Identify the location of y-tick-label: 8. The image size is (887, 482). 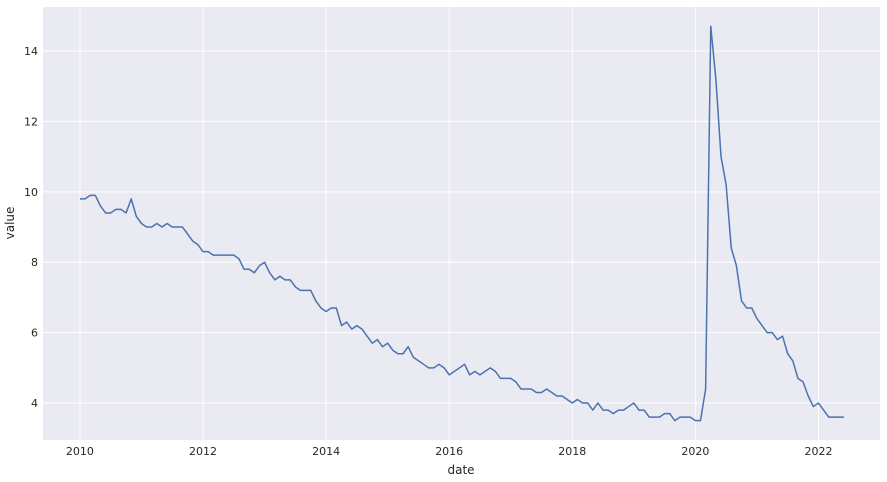
(34, 262).